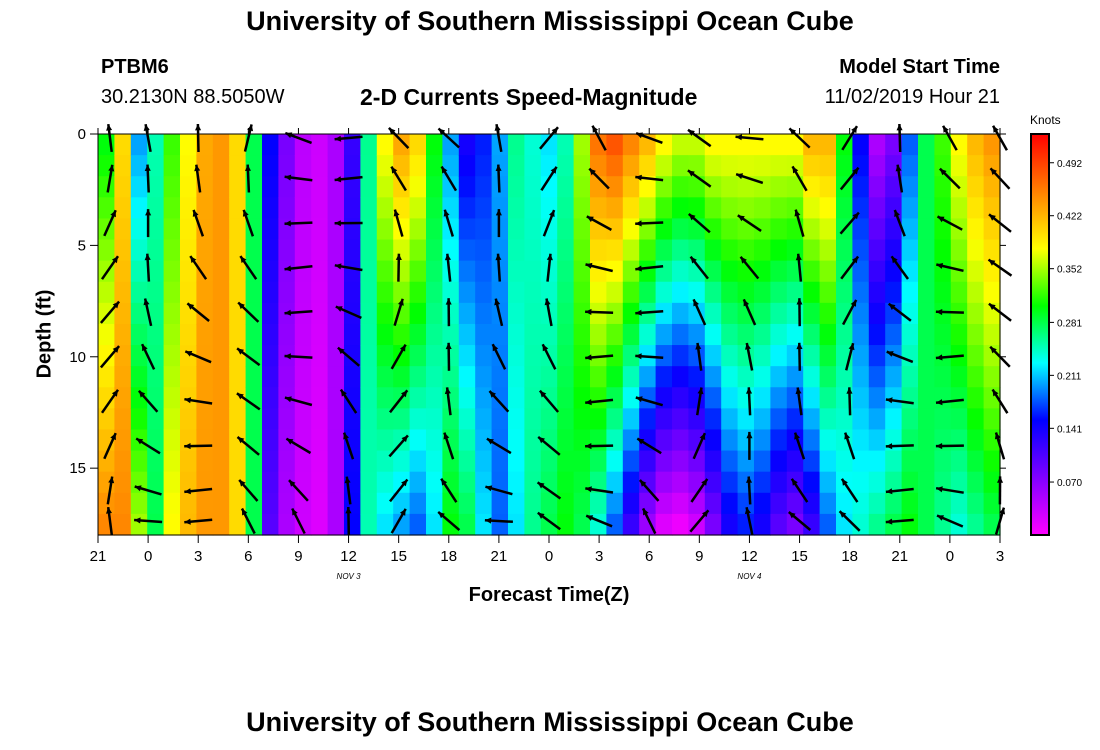 The width and height of the screenshot is (1100, 750). Describe the element at coordinates (549, 556) in the screenshot. I see `x-tick-label: 0` at that location.